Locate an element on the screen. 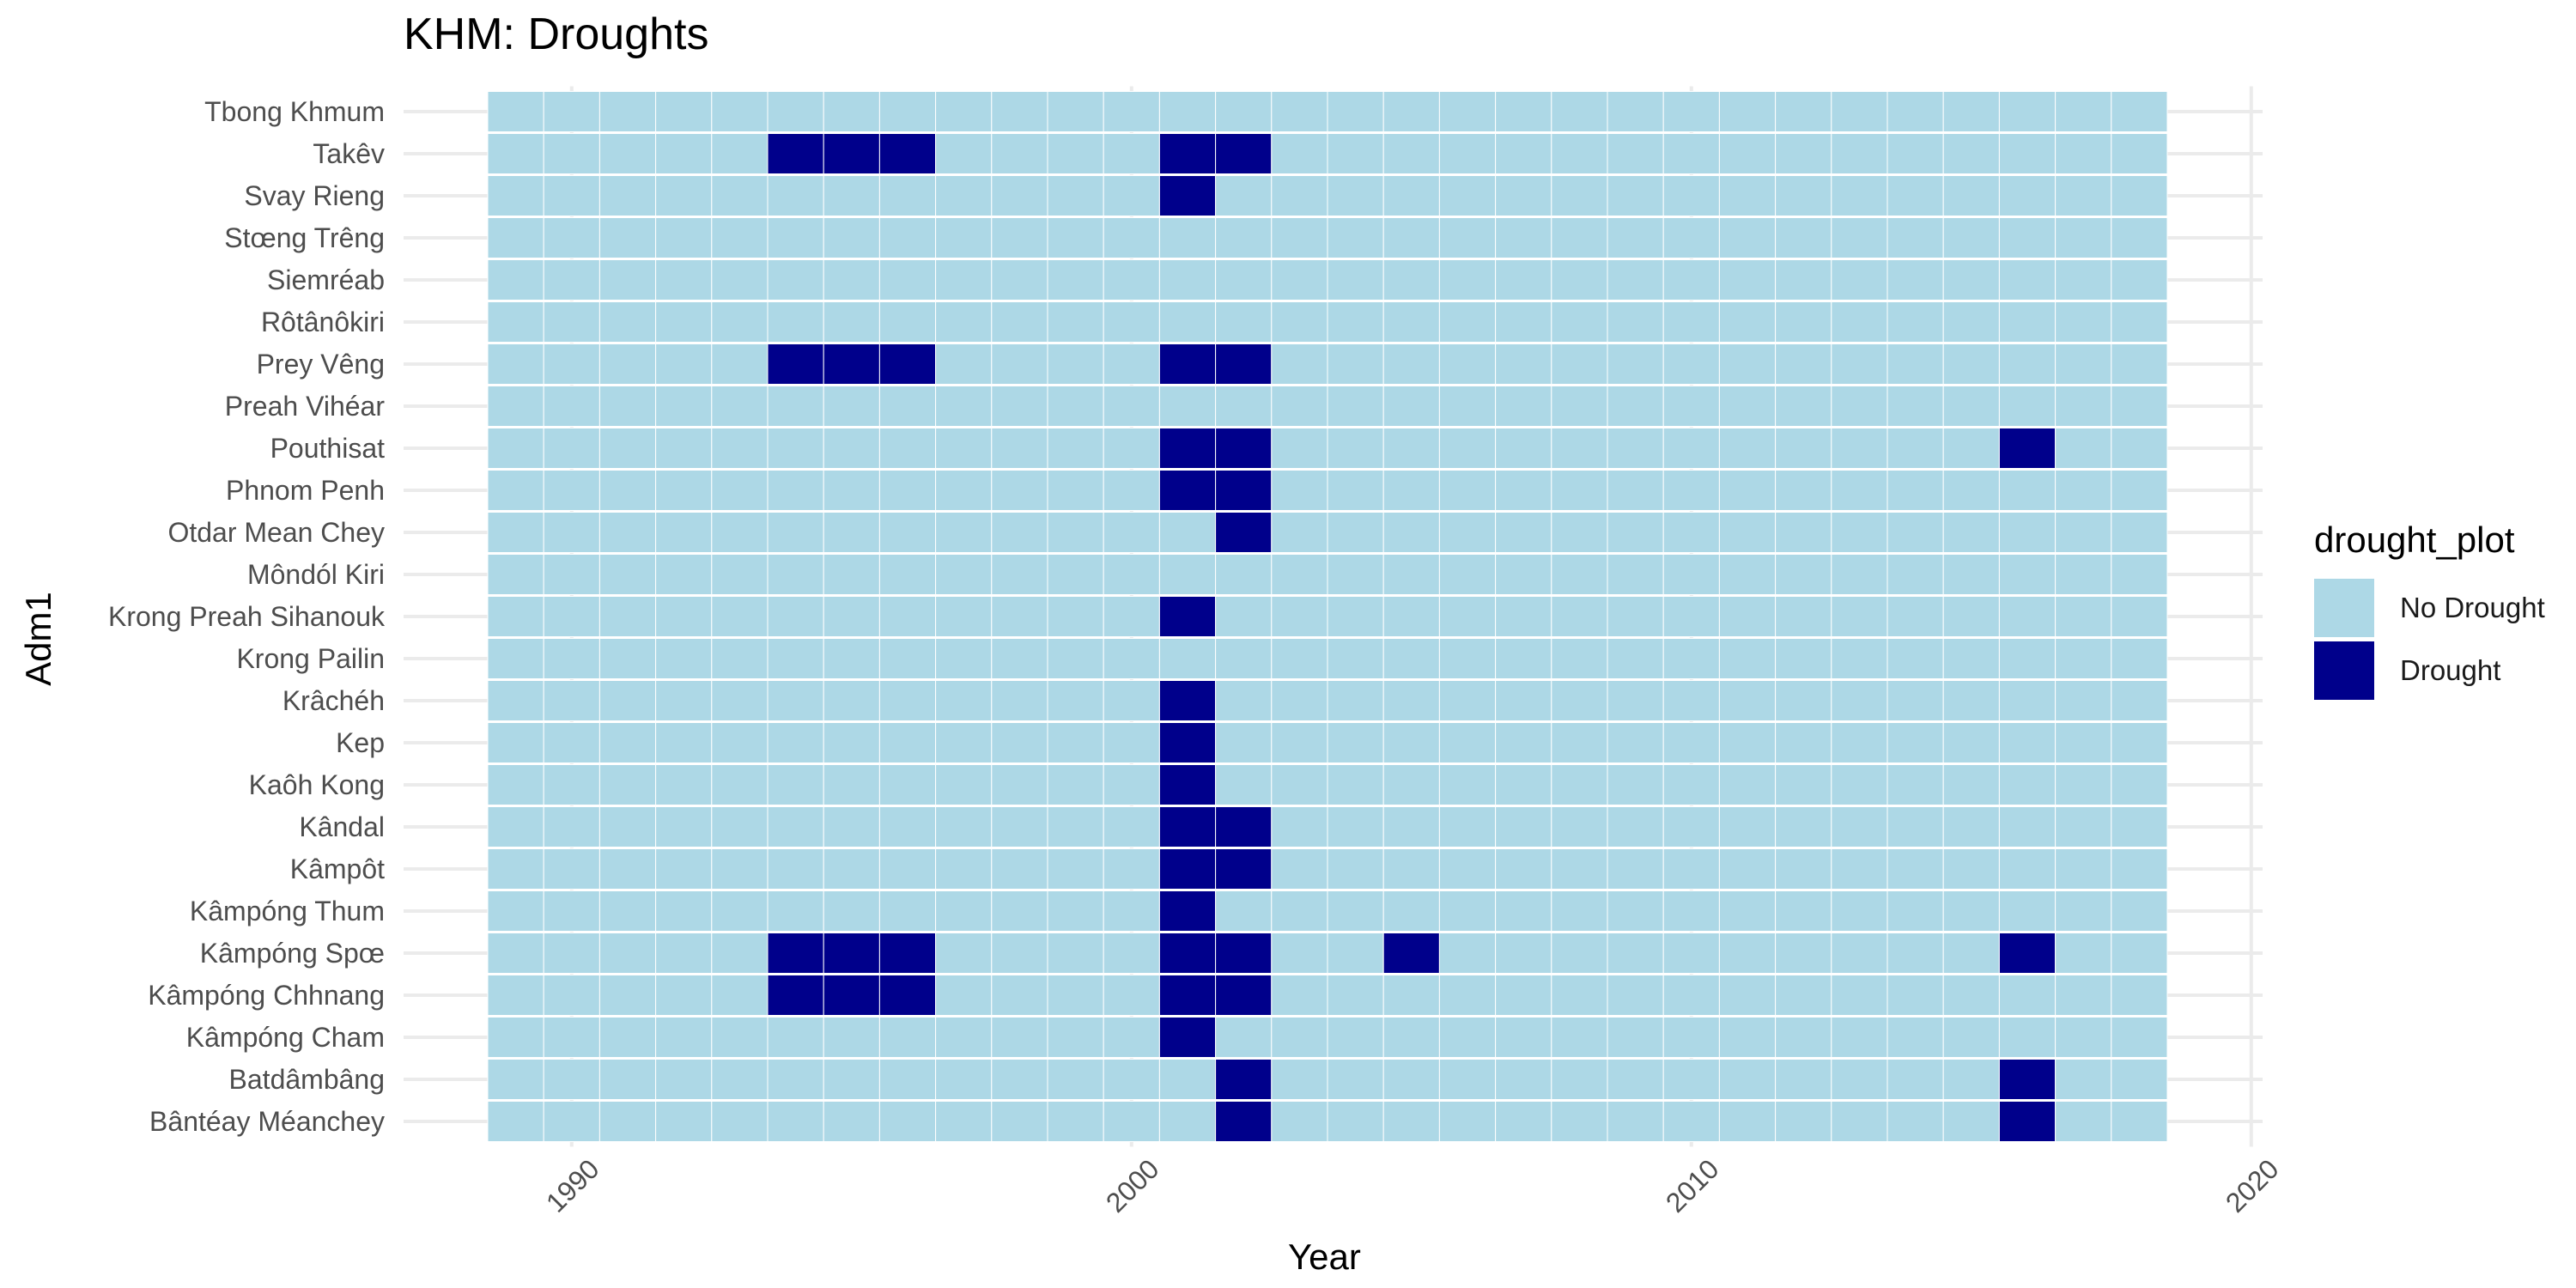  y-tick-label: Kândal is located at coordinates (342, 826).